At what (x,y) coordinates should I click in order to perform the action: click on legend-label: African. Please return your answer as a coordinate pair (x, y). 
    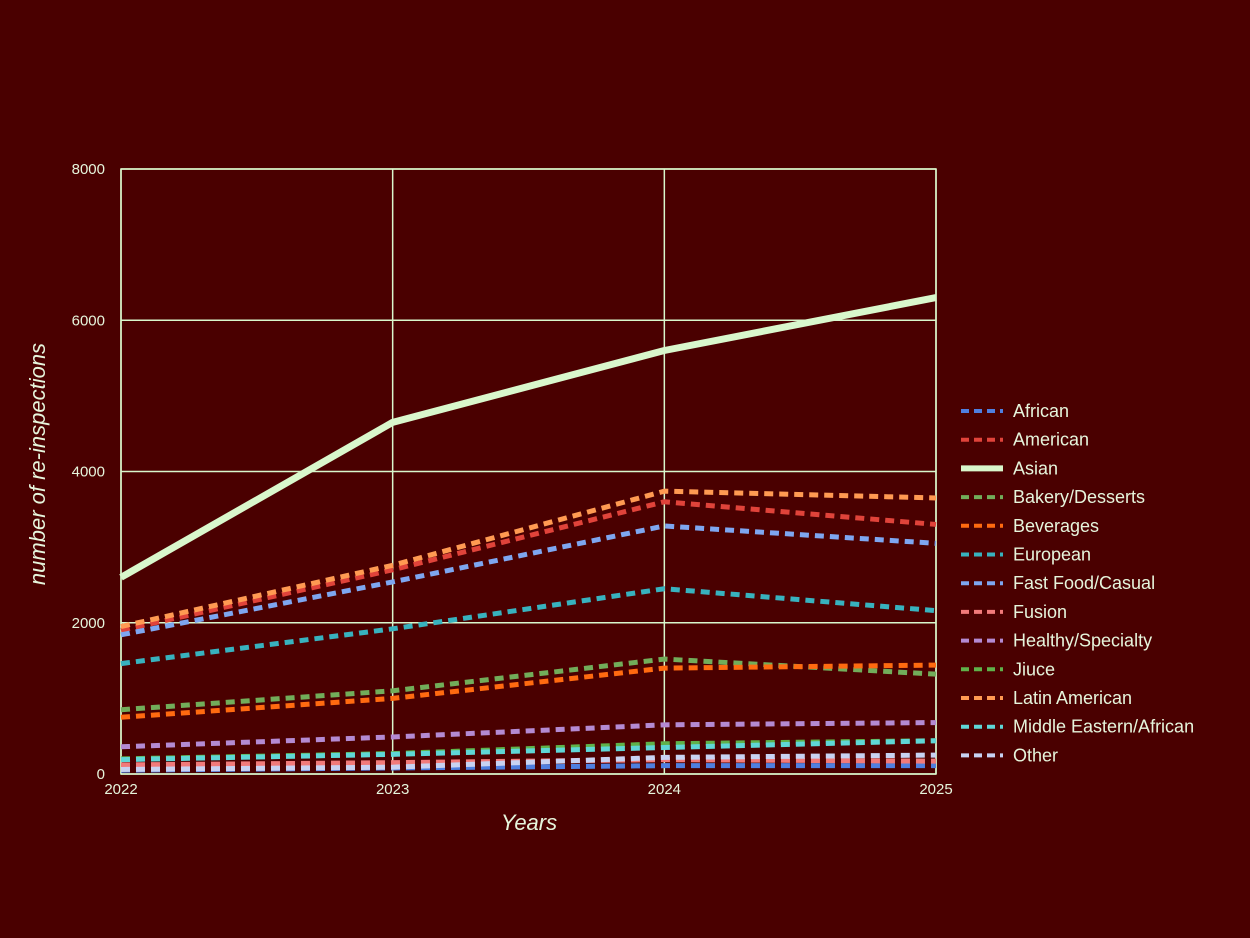
    Looking at the image, I should click on (1041, 411).